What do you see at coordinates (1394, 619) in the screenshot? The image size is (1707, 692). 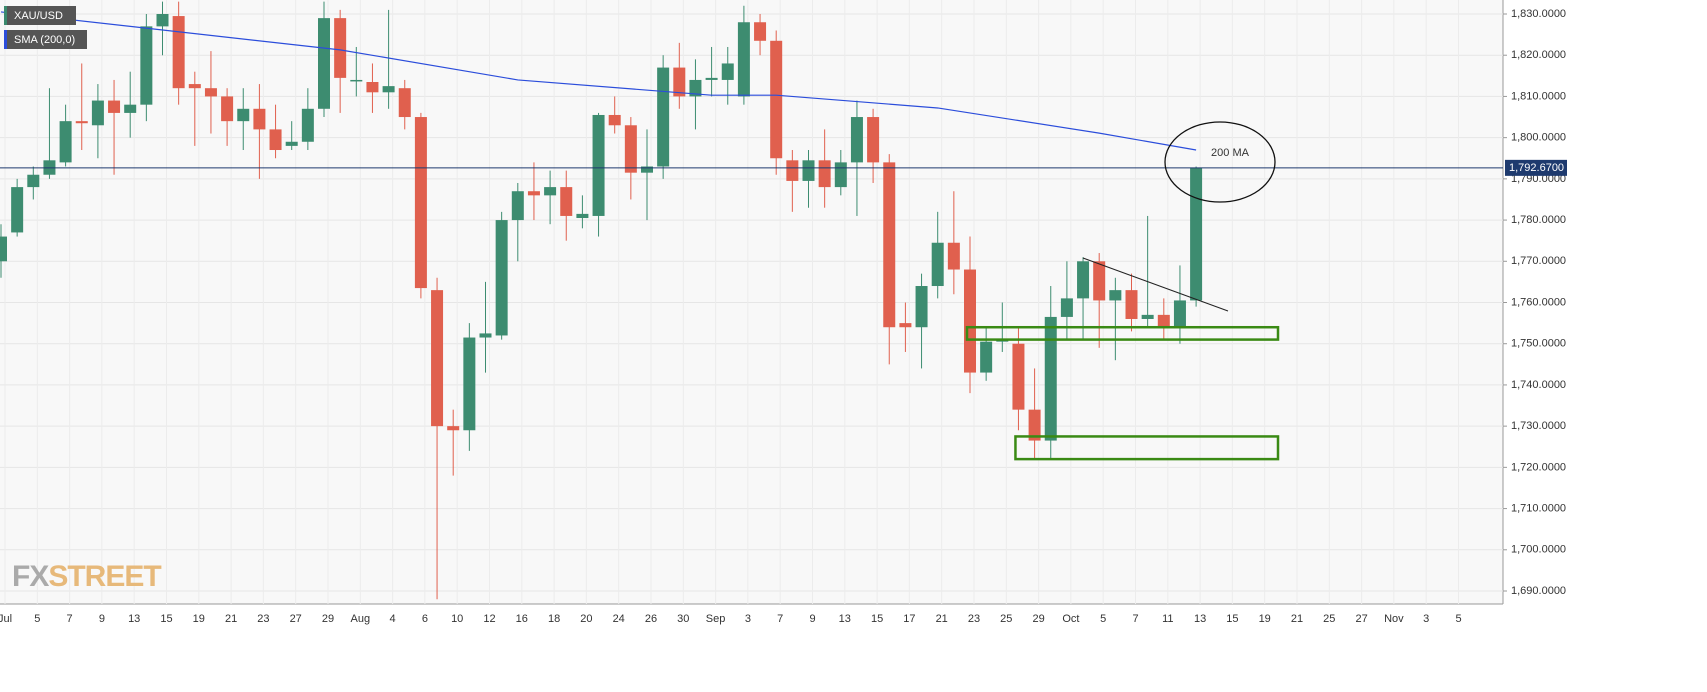 I see `x-tick-label: Nov` at bounding box center [1394, 619].